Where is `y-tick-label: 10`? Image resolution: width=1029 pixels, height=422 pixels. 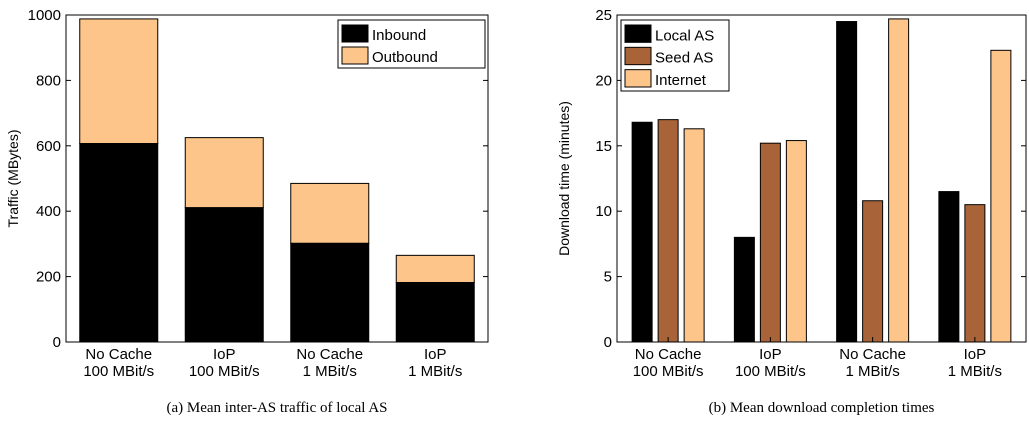 y-tick-label: 10 is located at coordinates (603, 211).